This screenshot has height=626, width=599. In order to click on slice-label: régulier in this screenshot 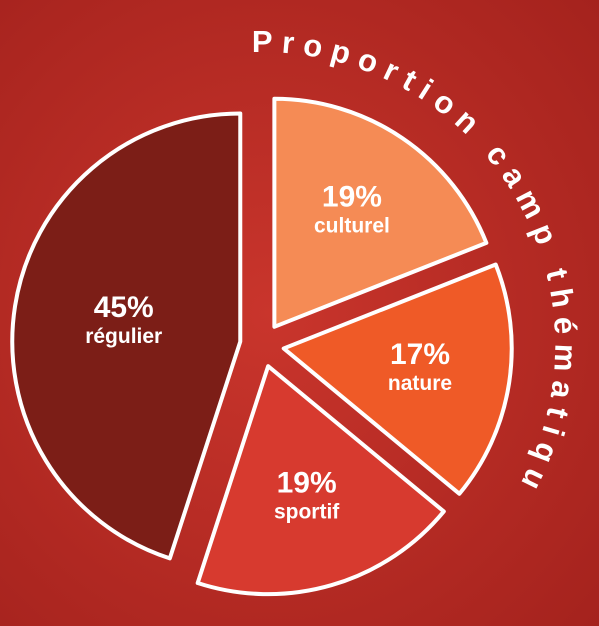, I will do `click(123, 336)`.